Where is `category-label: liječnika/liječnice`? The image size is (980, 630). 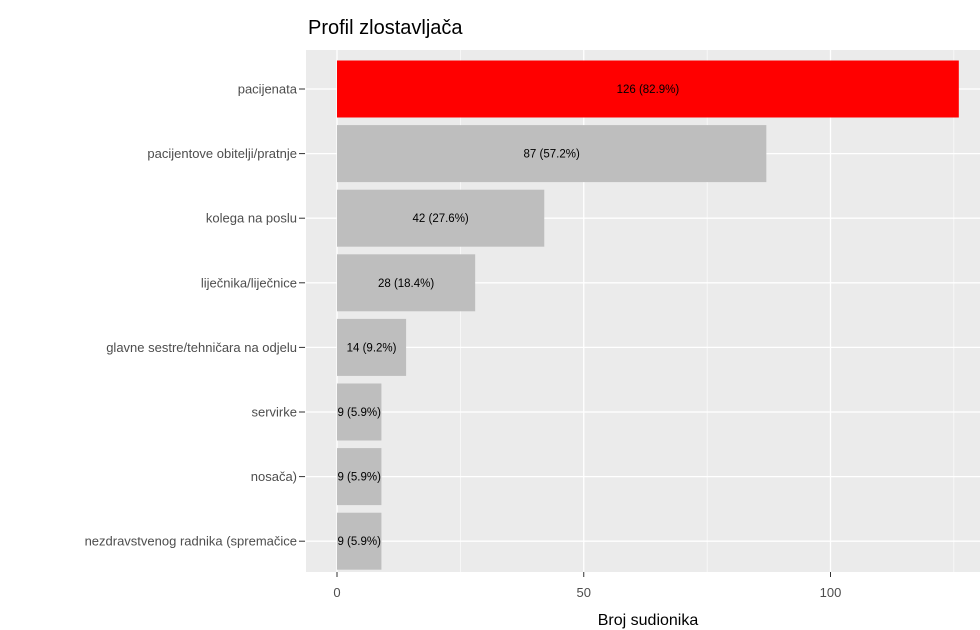
category-label: liječnika/liječnice is located at coordinates (249, 282).